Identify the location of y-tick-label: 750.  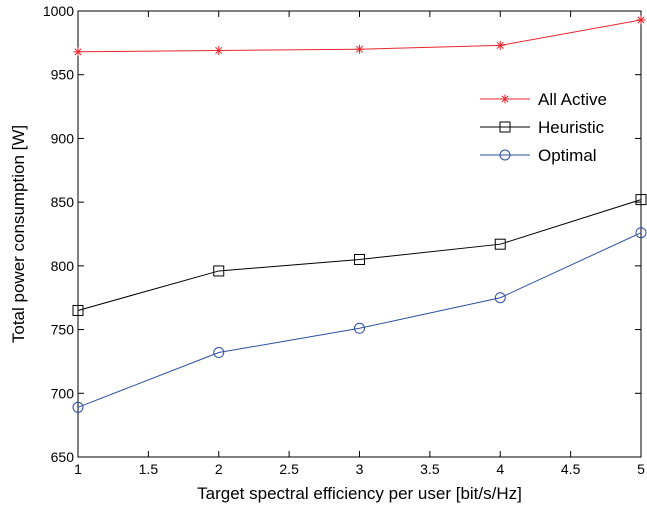
(63, 330).